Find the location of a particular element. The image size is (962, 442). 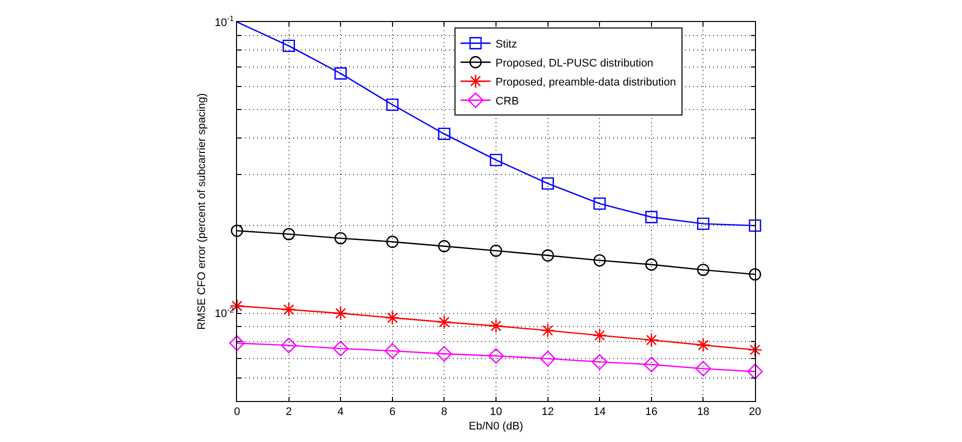

x-tick-label: 8 is located at coordinates (444, 412).